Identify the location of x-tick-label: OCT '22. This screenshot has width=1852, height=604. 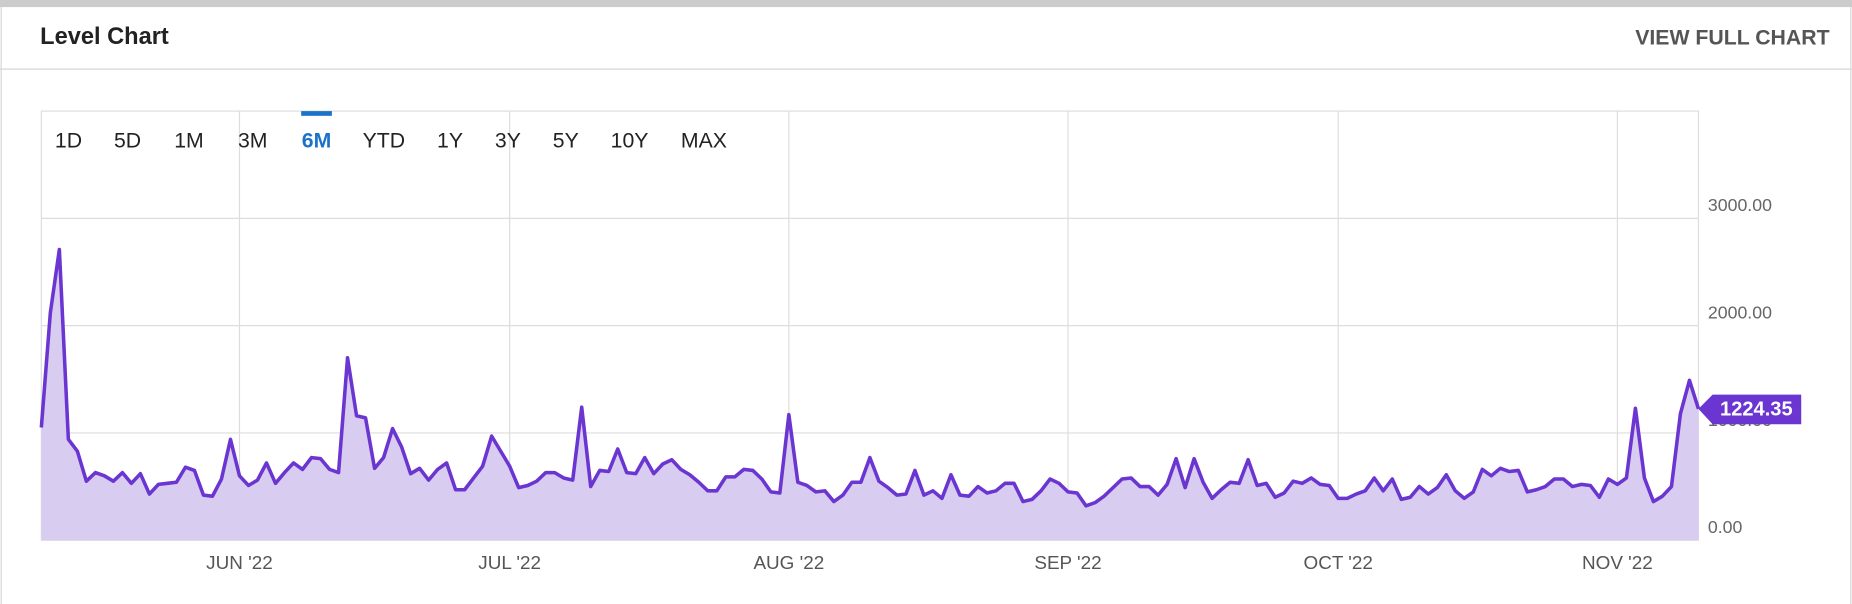
(1338, 563).